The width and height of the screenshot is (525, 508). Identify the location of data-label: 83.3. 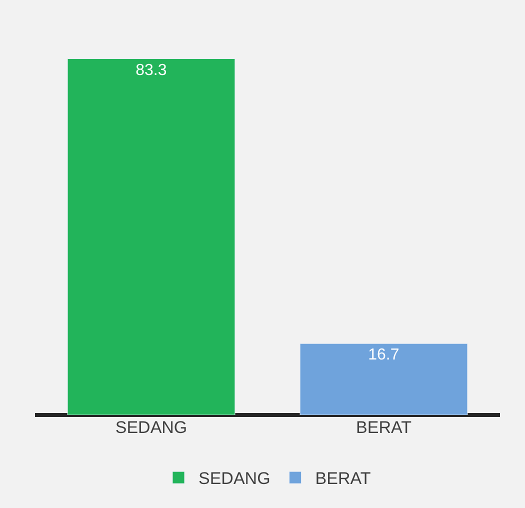
(151, 70).